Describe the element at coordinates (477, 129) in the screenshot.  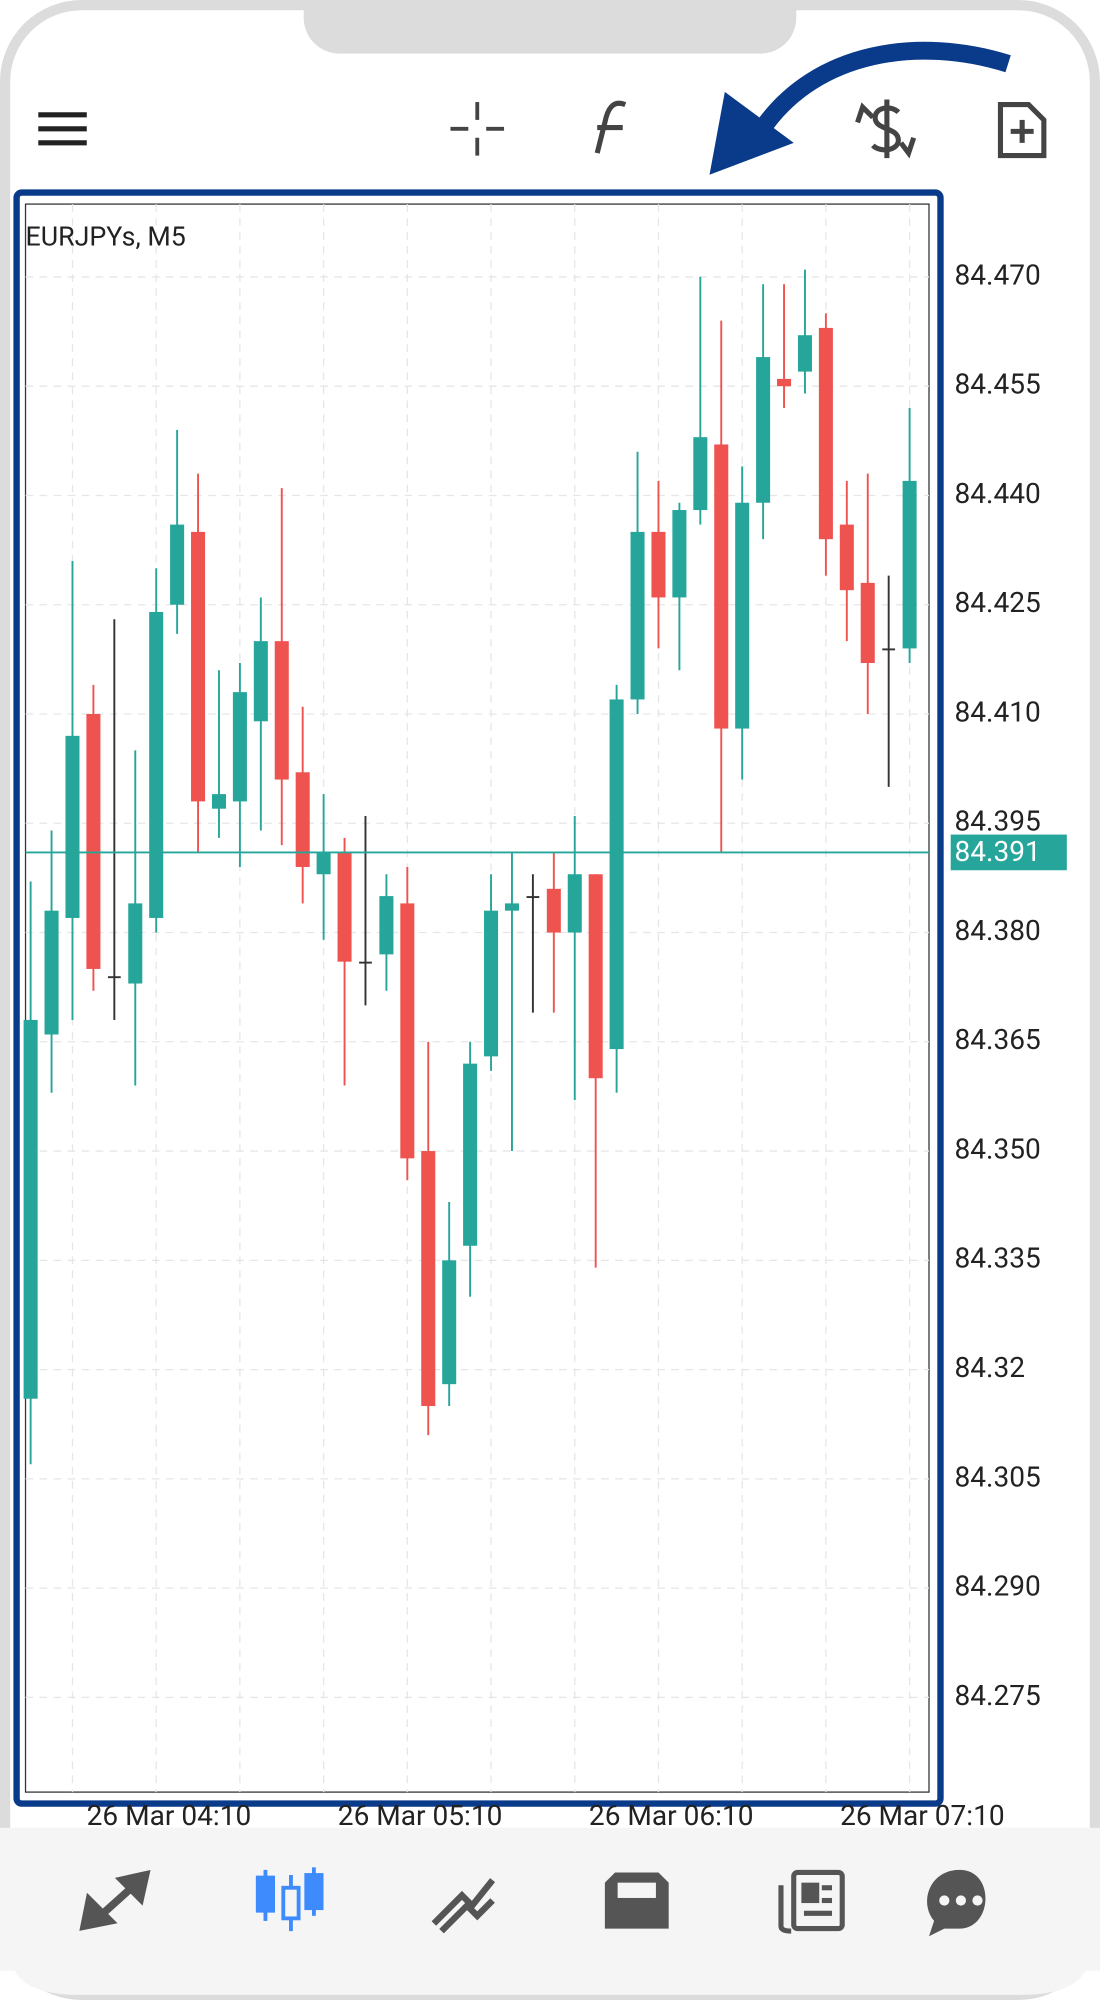
I see `crosshair-icon` at that location.